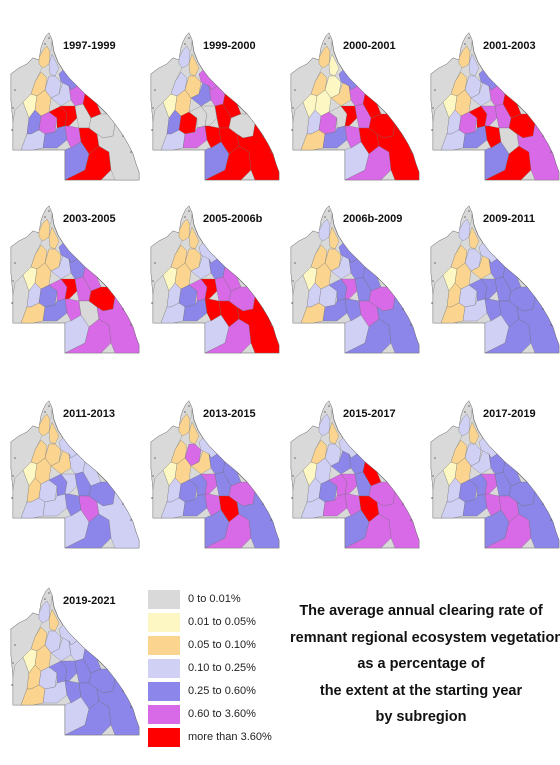 This screenshot has width=560, height=765. Describe the element at coordinates (222, 645) in the screenshot. I see `legend-label: 0.05 to 0.10%` at that location.